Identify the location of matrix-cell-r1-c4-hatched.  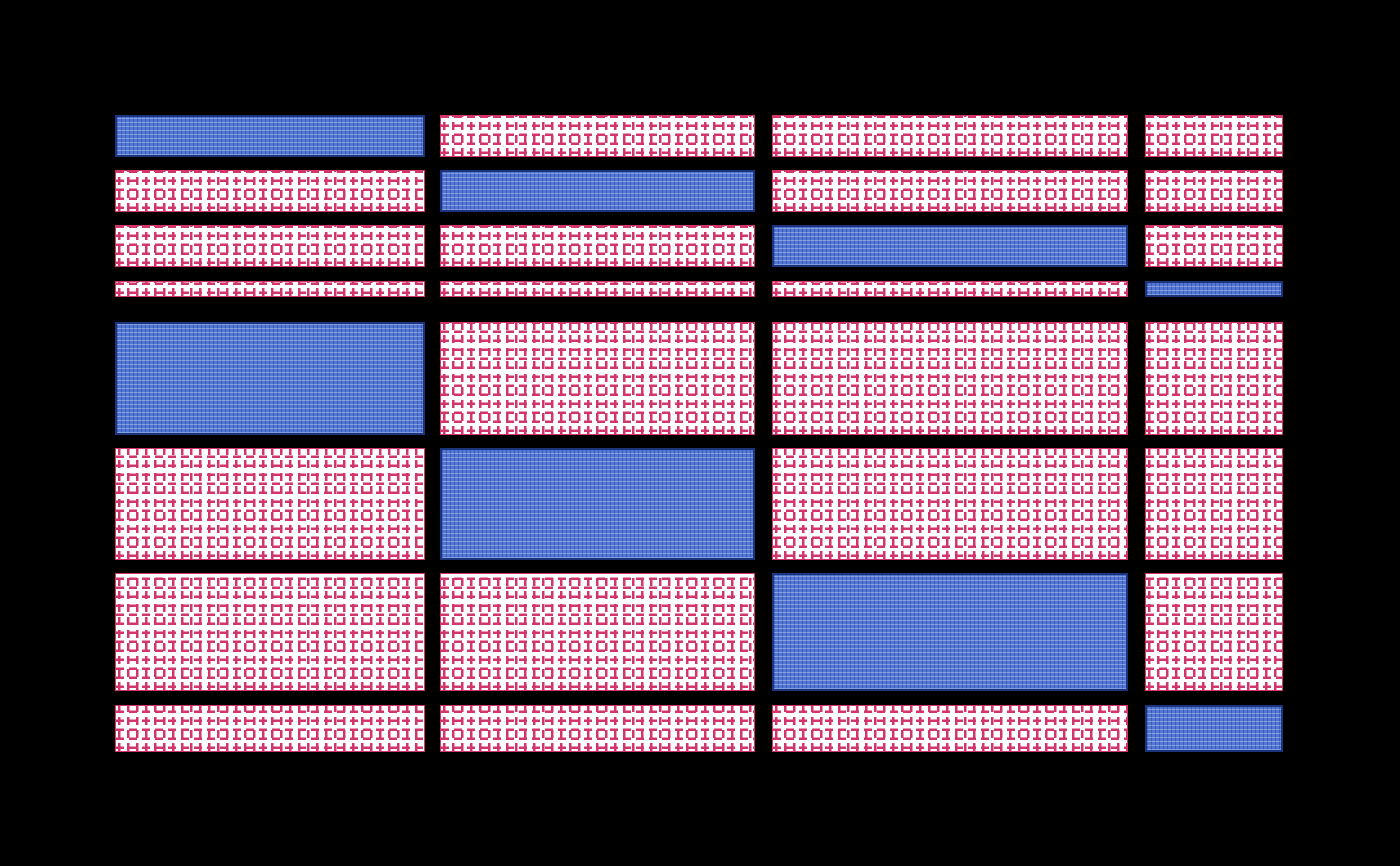
(1214, 136).